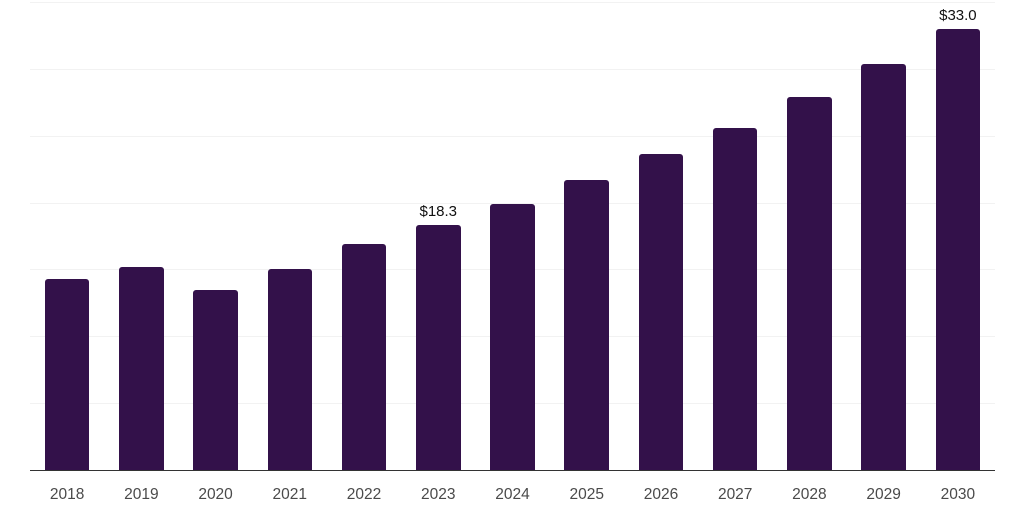 This screenshot has width=1024, height=512. I want to click on data-label-2023: $18.3, so click(438, 212).